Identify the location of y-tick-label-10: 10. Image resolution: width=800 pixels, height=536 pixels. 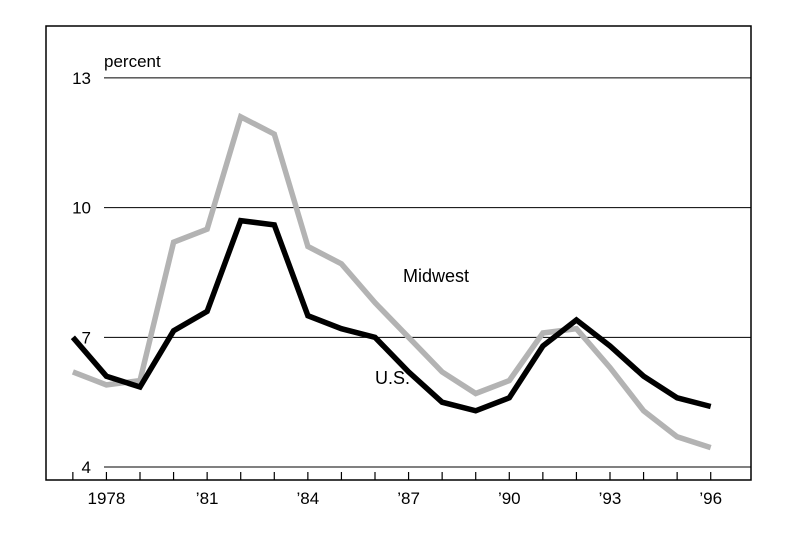
(81, 208).